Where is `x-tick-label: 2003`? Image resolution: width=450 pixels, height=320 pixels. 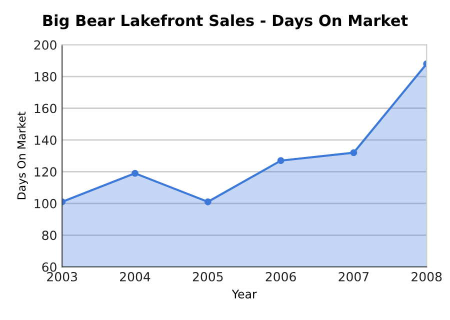
x-tick-label: 2003 is located at coordinates (62, 277).